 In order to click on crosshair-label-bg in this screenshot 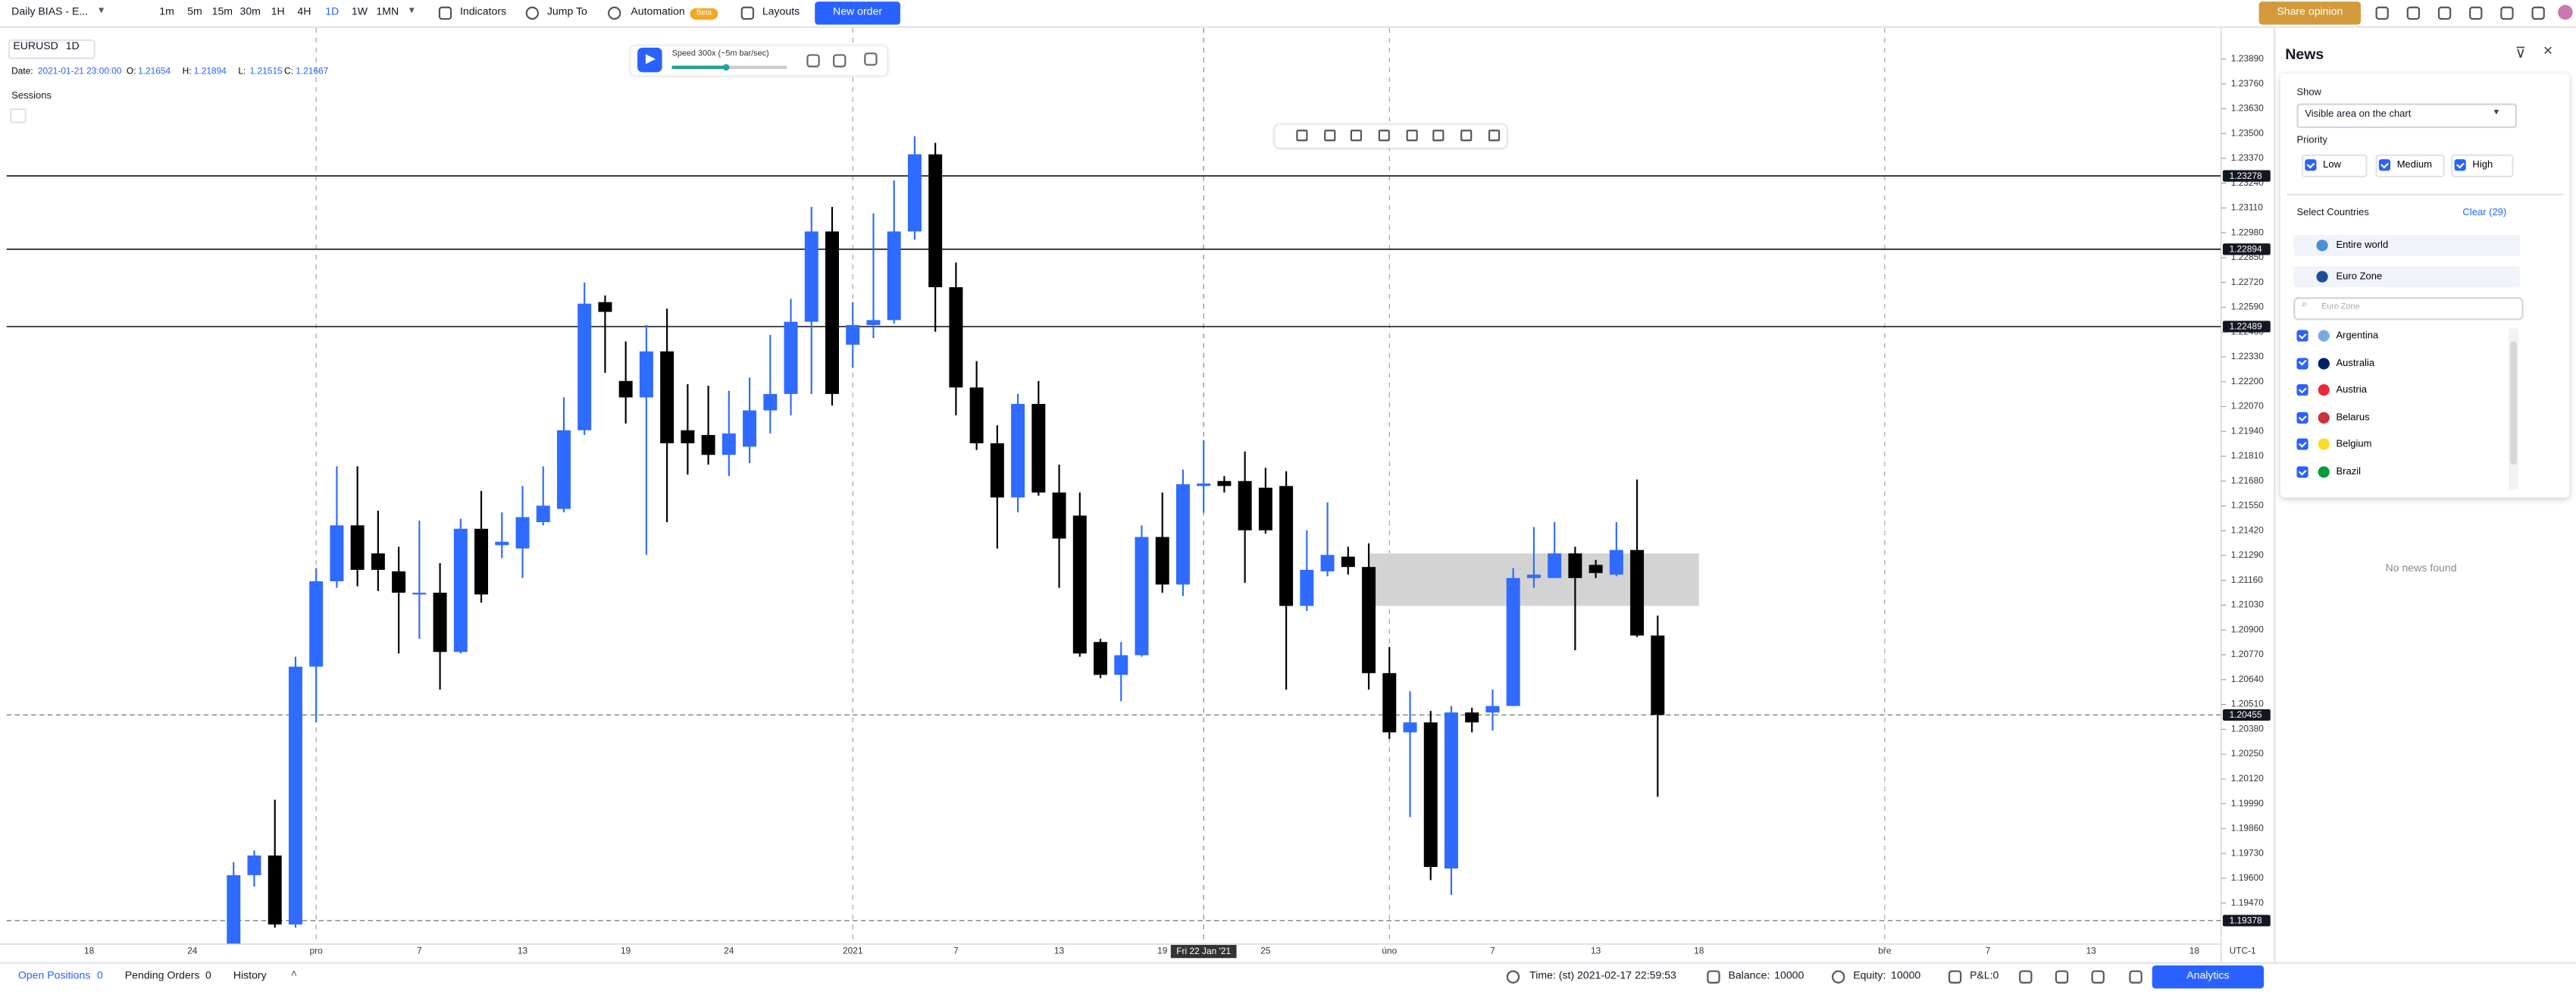, I will do `click(1203, 951)`.